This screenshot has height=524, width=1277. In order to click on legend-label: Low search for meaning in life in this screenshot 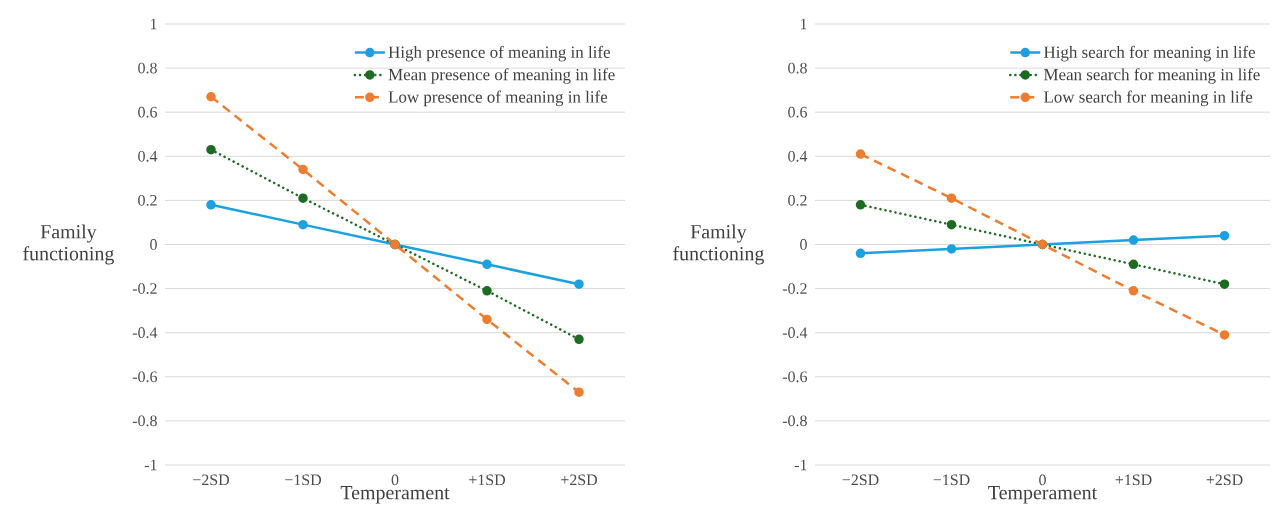, I will do `click(1148, 98)`.